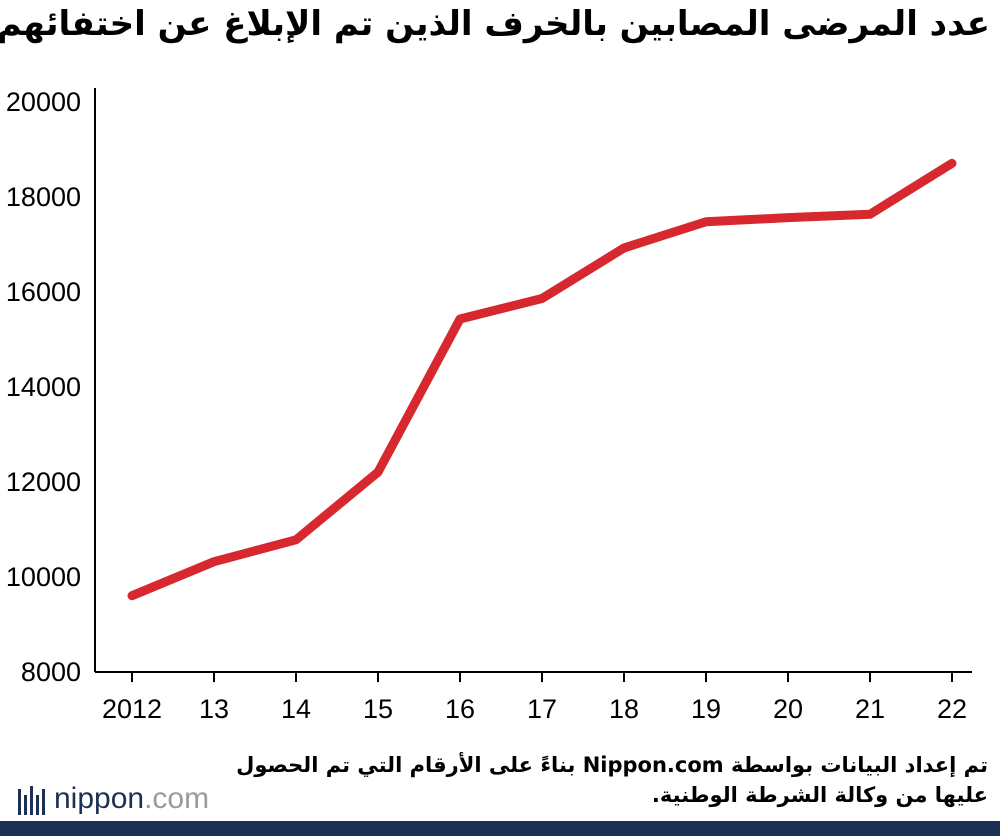  I want to click on svg-text: 20, so click(788, 709).